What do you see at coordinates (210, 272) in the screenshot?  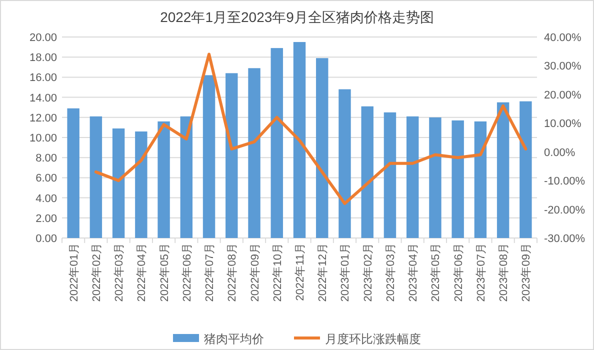 I see `x-tick-label: 2022年07月` at bounding box center [210, 272].